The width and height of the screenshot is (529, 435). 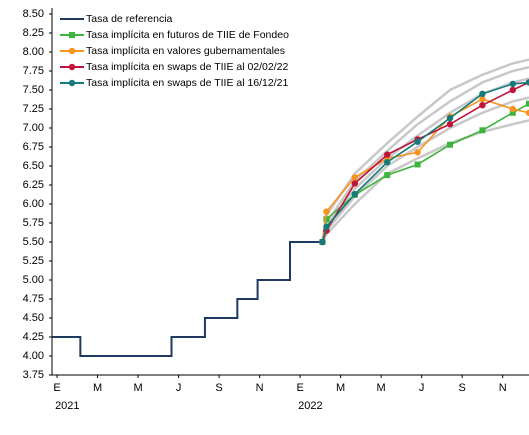 What do you see at coordinates (33, 33) in the screenshot?
I see `y-tick-label: 8.25` at bounding box center [33, 33].